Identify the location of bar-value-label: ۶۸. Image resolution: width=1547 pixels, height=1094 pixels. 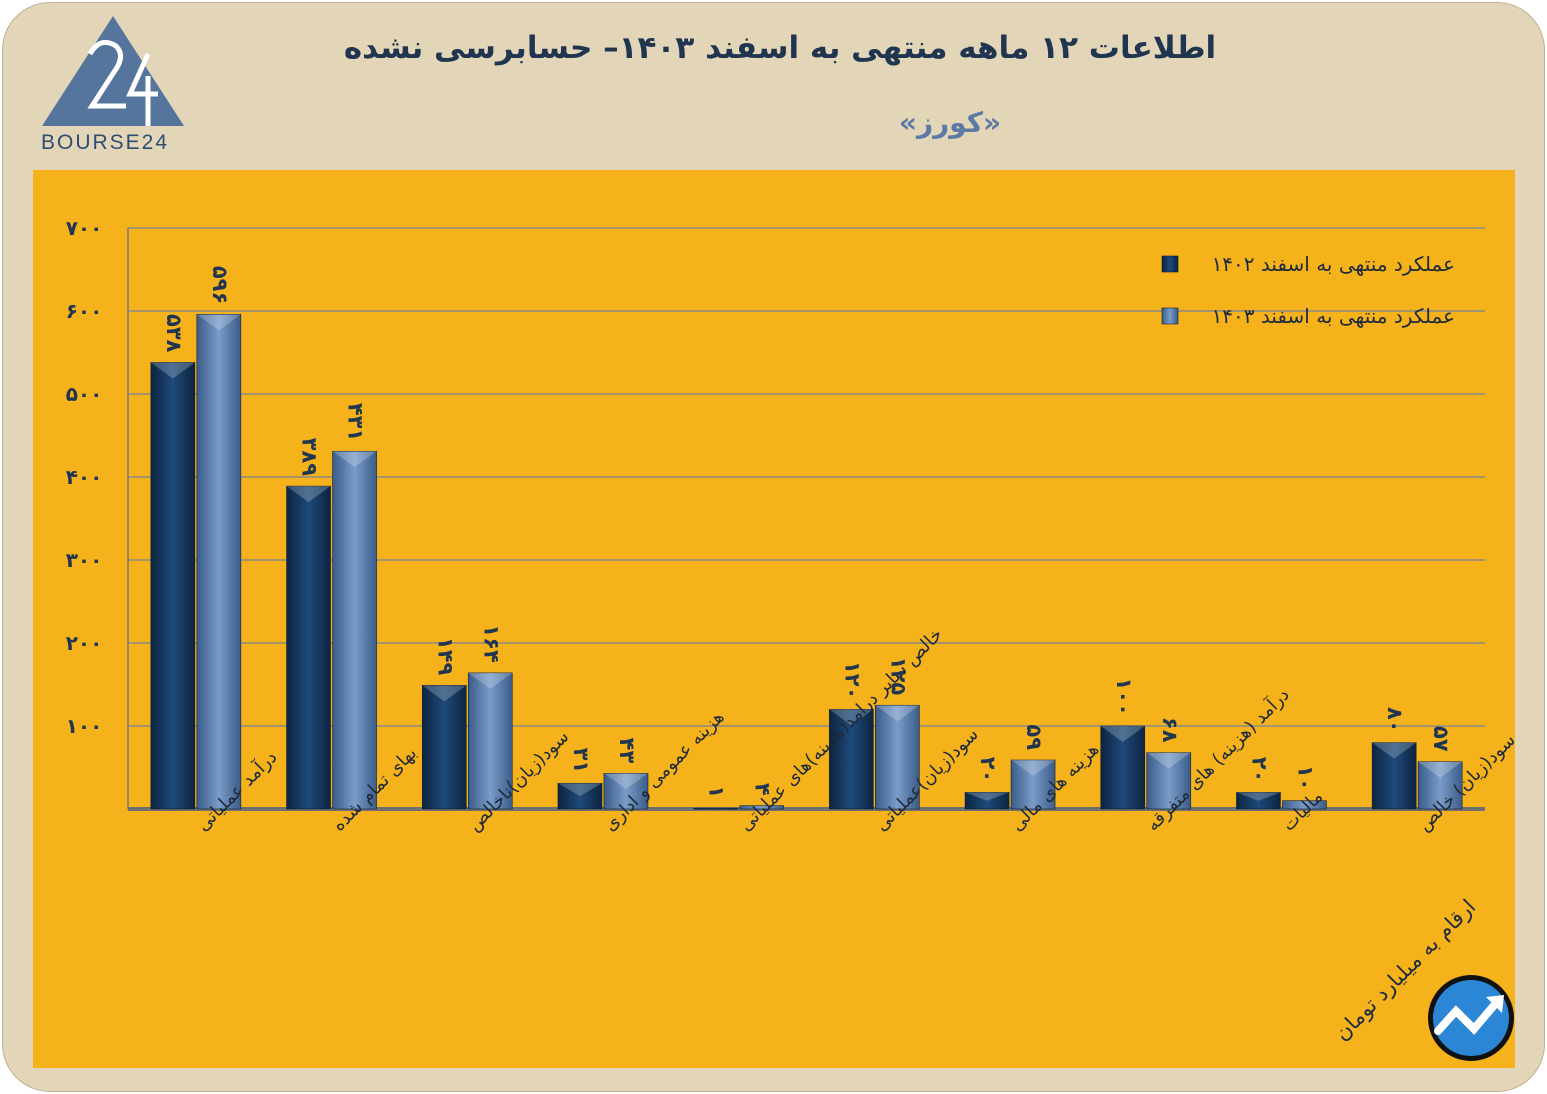
(1170, 730).